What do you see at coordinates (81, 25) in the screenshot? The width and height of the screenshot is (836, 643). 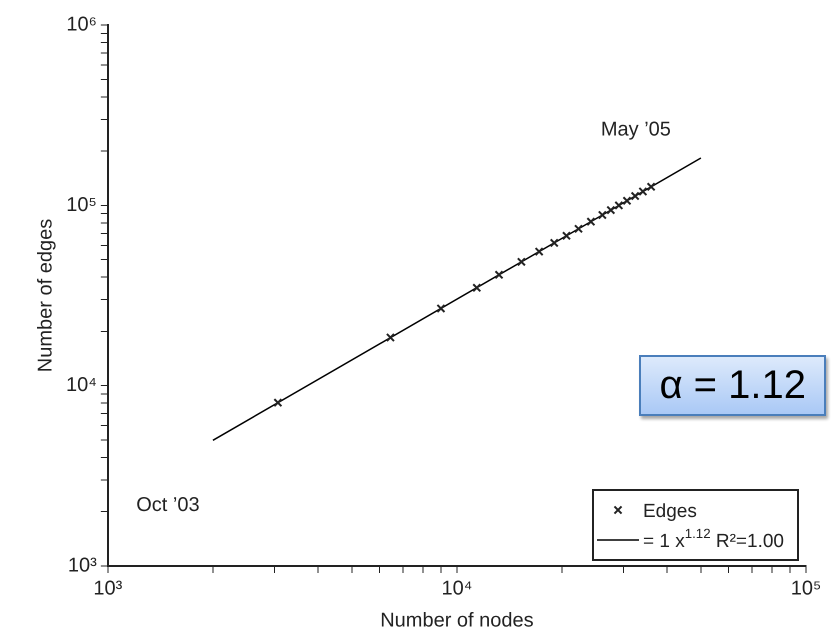 I see `y-tick-label: 10⁶` at bounding box center [81, 25].